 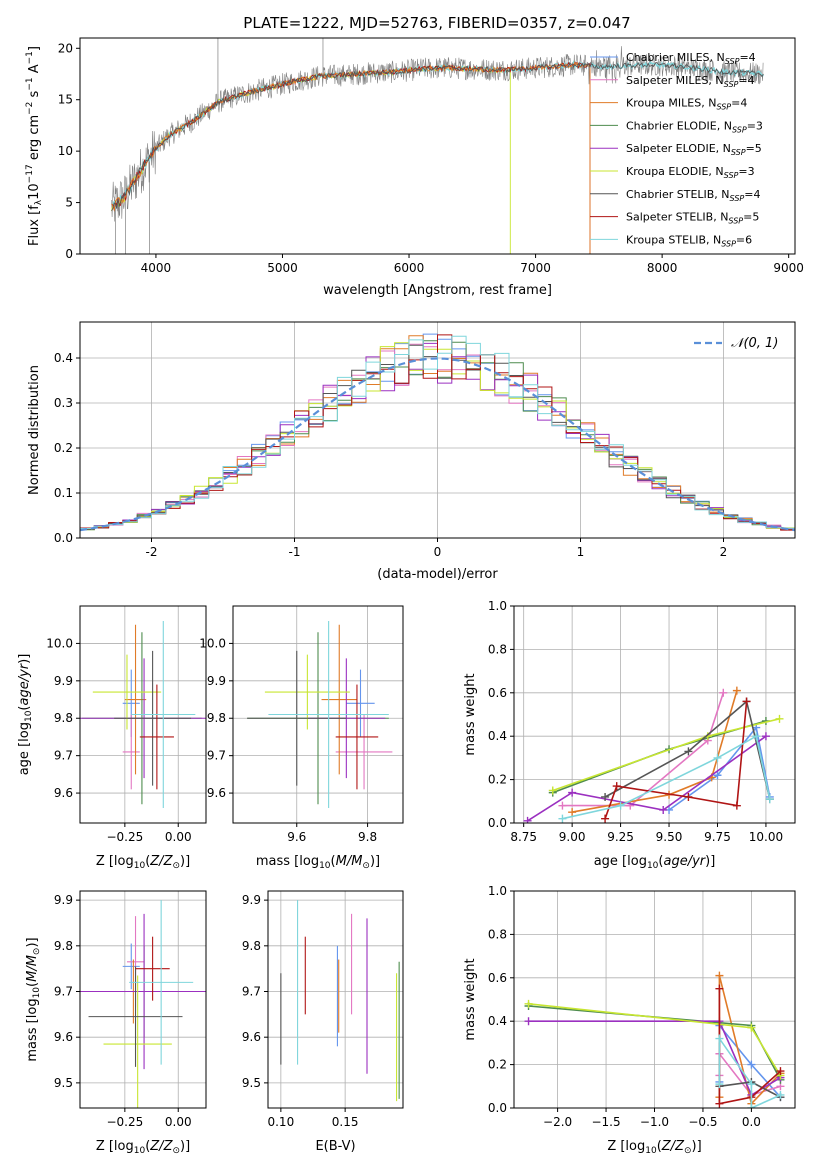 I want to click on legend-label-part: =3, so click(x=746, y=171).